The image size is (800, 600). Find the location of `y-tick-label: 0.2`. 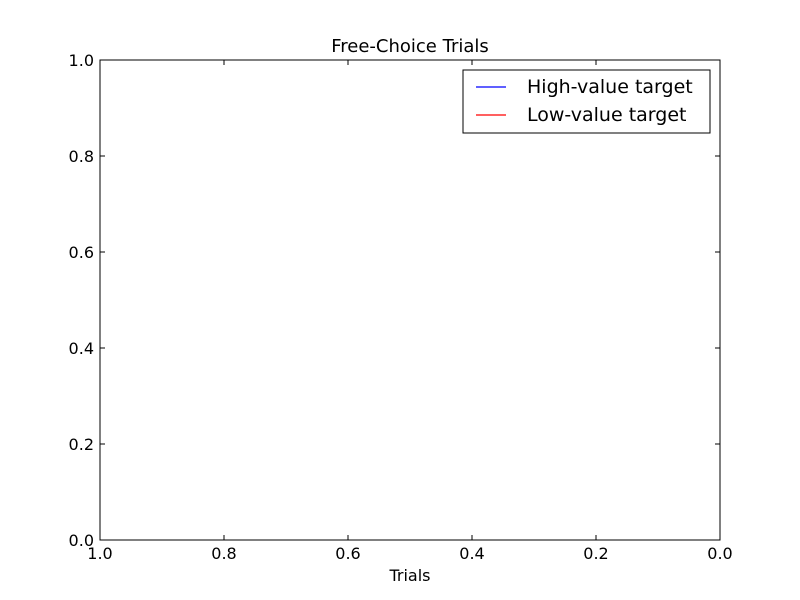

y-tick-label: 0.2 is located at coordinates (81, 444).